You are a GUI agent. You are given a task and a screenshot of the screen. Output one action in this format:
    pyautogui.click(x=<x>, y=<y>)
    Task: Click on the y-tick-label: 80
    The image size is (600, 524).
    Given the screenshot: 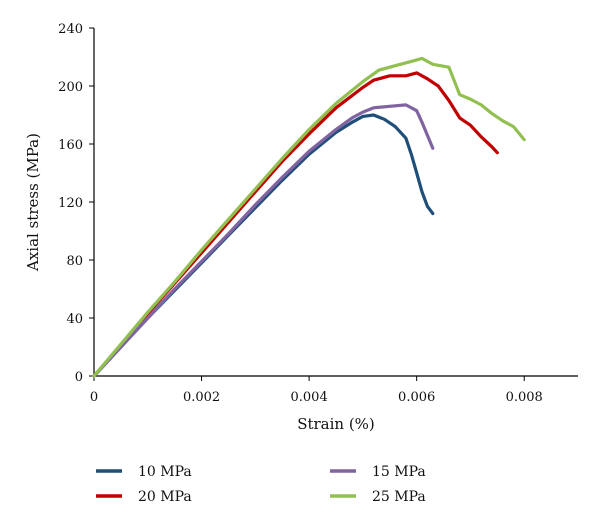 What is the action you would take?
    pyautogui.click(x=74, y=261)
    